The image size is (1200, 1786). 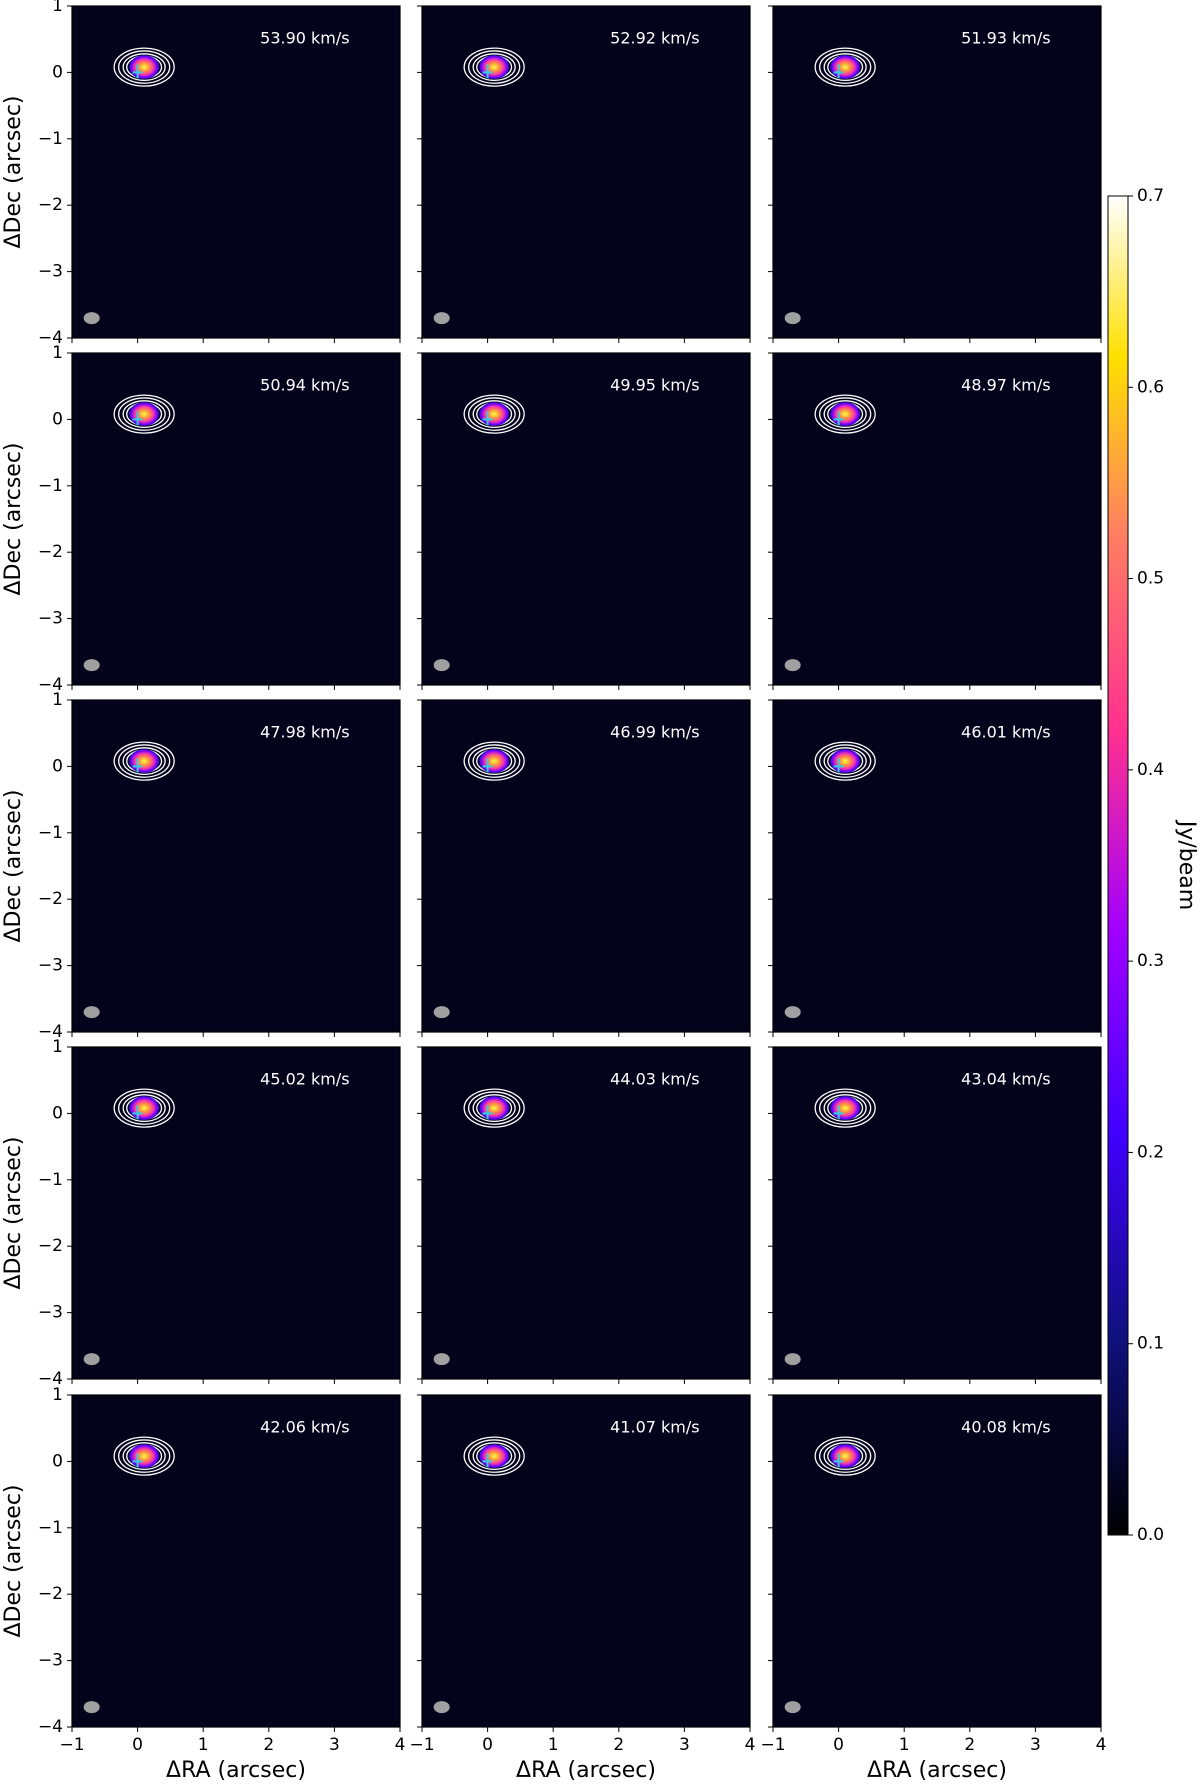 What do you see at coordinates (654, 1427) in the screenshot?
I see `velocity-label: 41.07 km/s` at bounding box center [654, 1427].